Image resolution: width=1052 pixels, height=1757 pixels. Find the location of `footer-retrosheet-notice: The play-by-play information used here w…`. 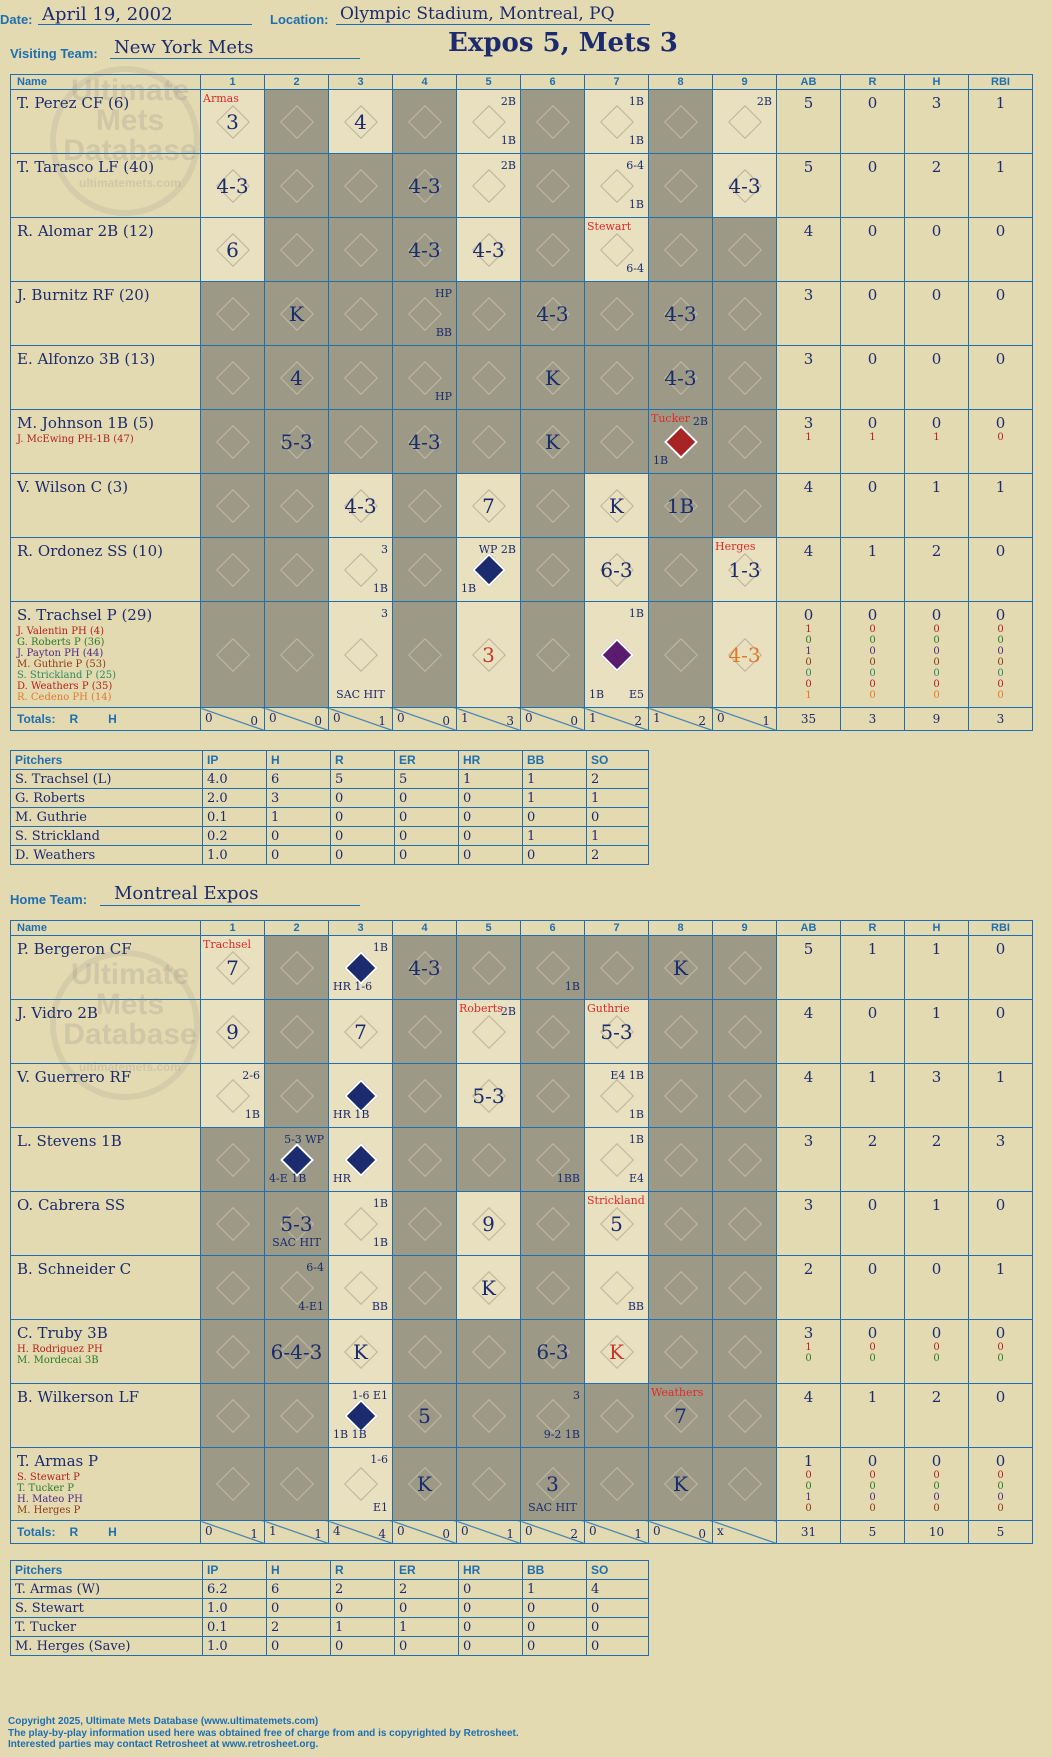

footer-retrosheet-notice: The play-by-play information used here w… is located at coordinates (263, 1733).